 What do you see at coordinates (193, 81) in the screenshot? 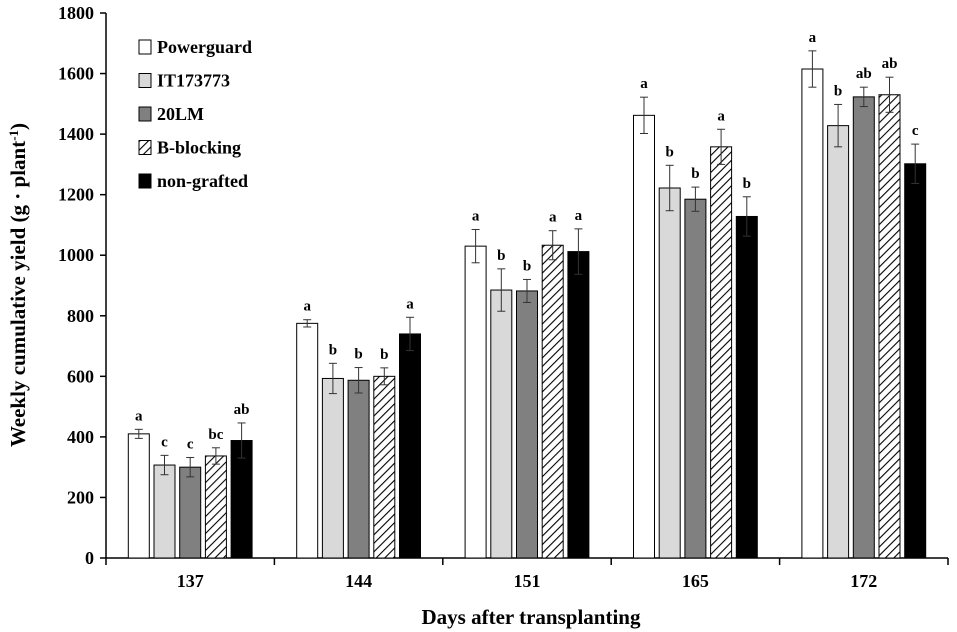
I see `legend-label: IT173773` at bounding box center [193, 81].